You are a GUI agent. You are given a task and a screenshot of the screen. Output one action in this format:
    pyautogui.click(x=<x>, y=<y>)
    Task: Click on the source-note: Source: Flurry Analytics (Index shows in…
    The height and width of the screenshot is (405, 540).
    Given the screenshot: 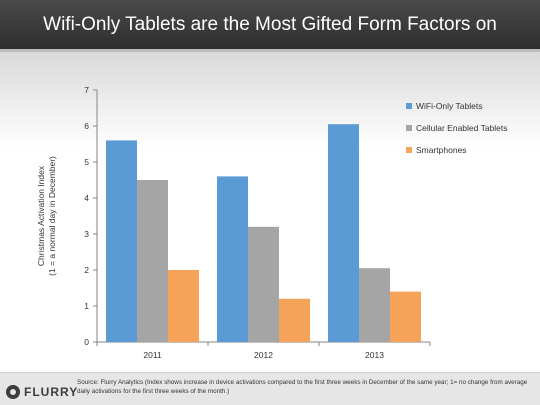 What is the action you would take?
    pyautogui.click(x=302, y=387)
    